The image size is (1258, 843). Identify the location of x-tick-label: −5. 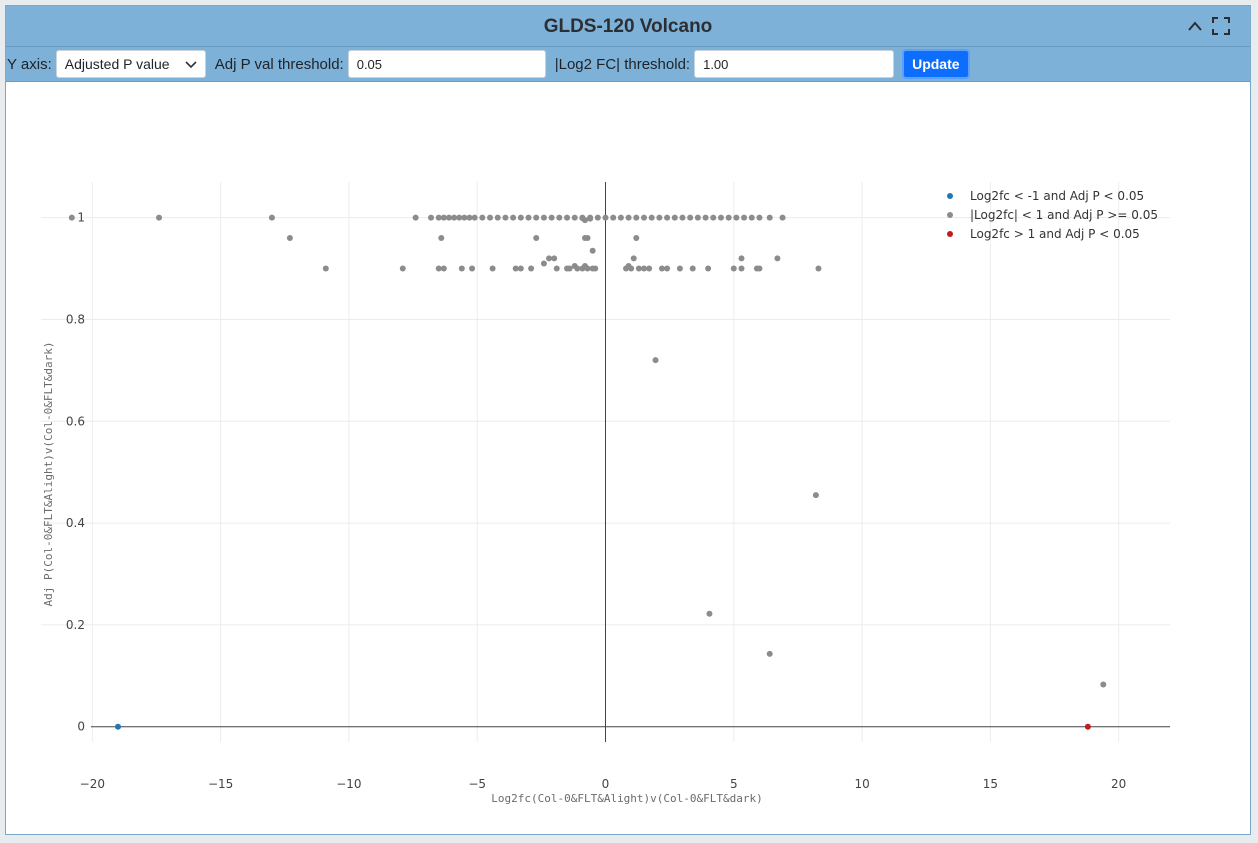
(477, 784).